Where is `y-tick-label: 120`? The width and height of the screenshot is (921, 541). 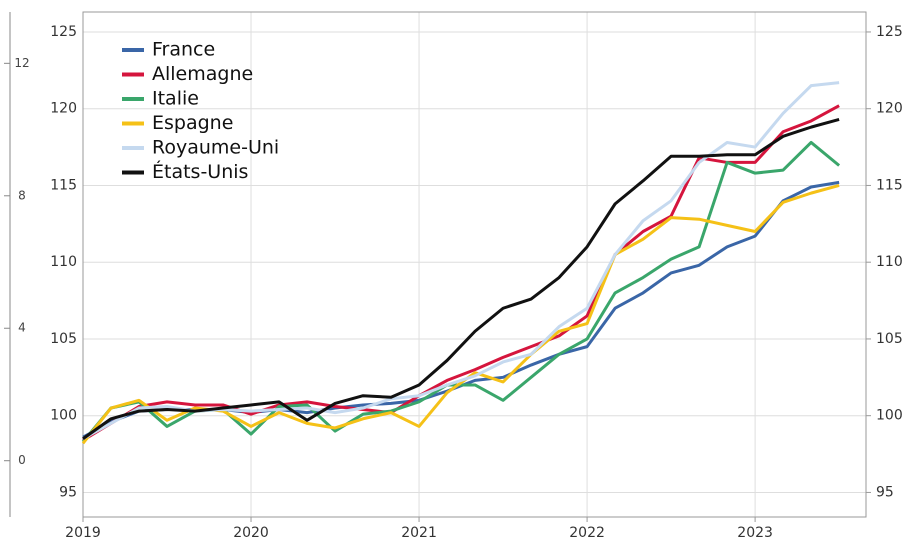
y-tick-label: 120 is located at coordinates (63, 109).